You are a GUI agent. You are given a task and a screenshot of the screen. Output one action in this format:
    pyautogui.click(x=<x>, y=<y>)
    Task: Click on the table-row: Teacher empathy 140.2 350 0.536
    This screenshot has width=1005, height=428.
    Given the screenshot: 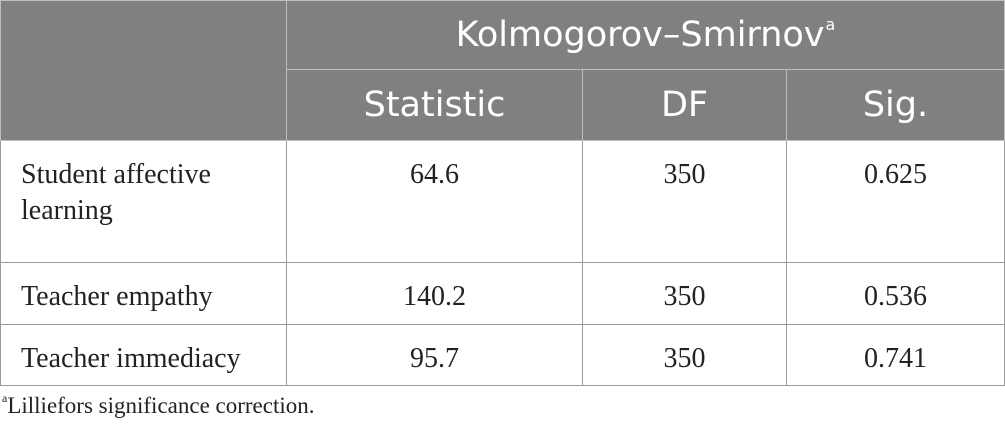 What is the action you would take?
    pyautogui.click(x=502, y=293)
    